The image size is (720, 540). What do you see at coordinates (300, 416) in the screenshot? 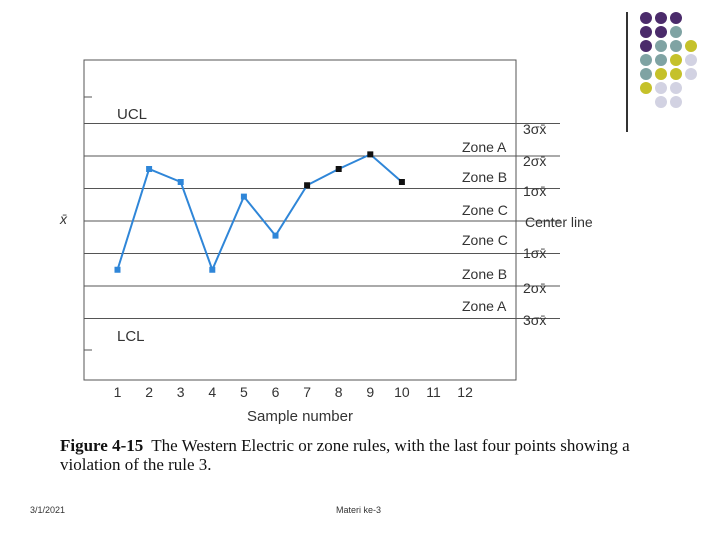
I see `x-axis-label: Sample number` at bounding box center [300, 416].